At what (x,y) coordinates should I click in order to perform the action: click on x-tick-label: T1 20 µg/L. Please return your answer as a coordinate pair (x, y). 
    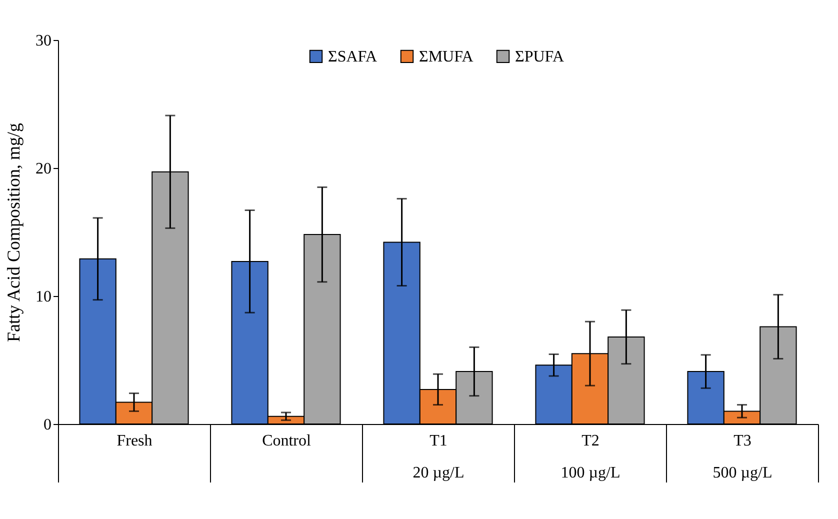
    Looking at the image, I should click on (438, 457).